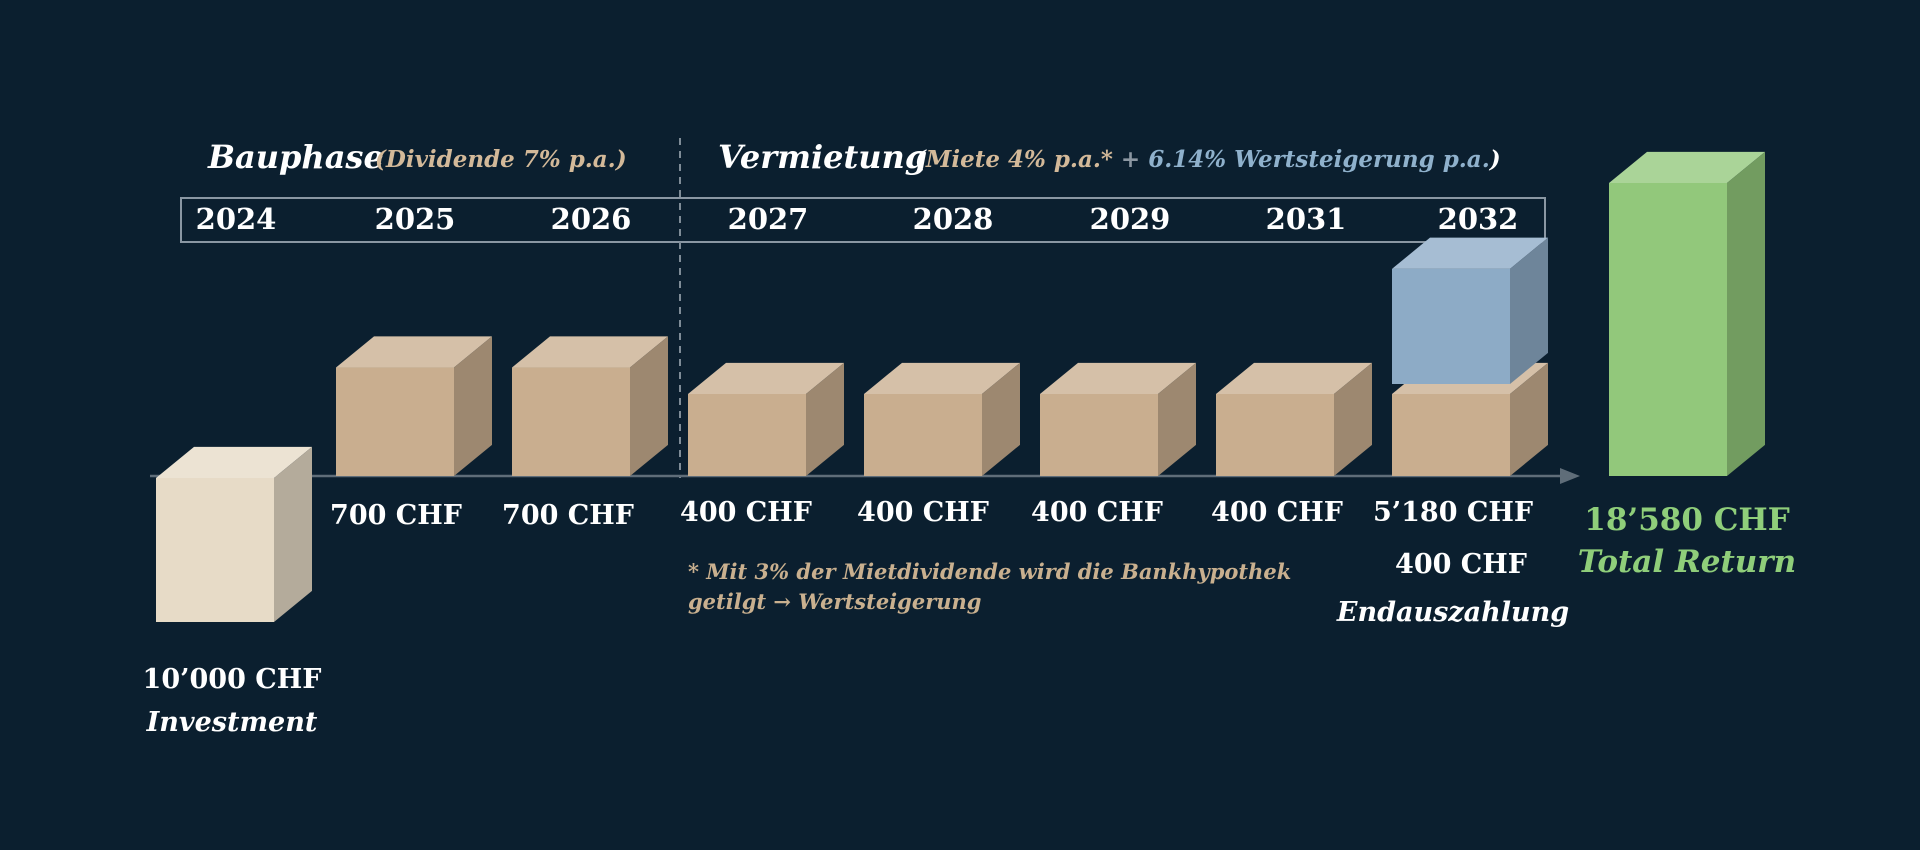 This screenshot has height=850, width=1920. What do you see at coordinates (1746, 313) in the screenshot?
I see `total-return-bar-side` at bounding box center [1746, 313].